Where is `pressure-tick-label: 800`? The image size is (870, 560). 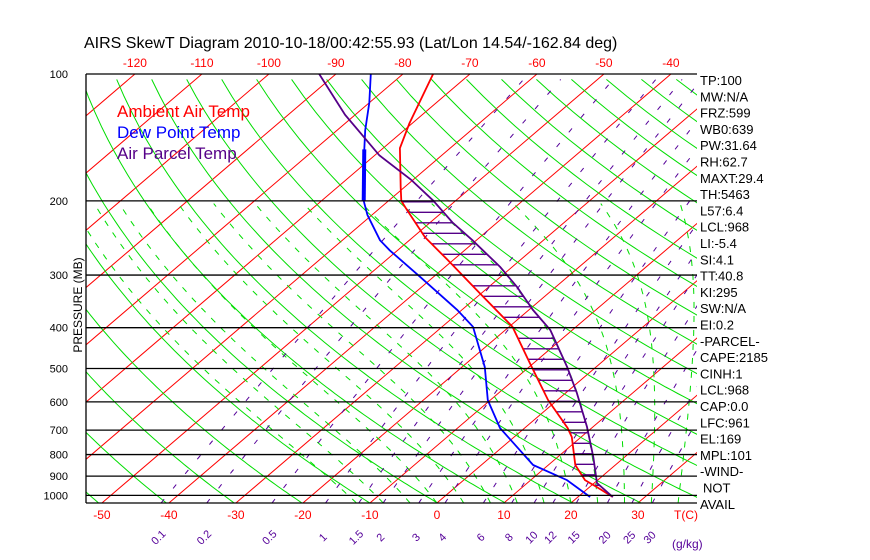 pressure-tick-label: 800 is located at coordinates (59, 456).